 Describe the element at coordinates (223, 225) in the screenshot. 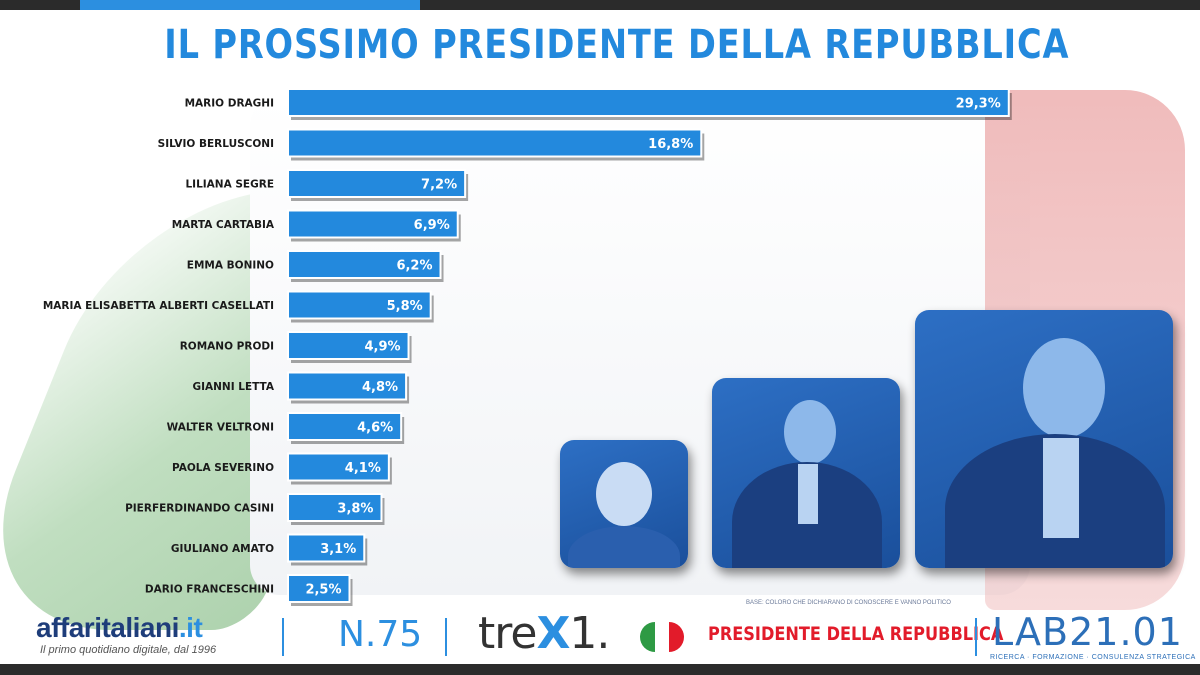

I see `category-label: MARTA CARTABIA` at that location.